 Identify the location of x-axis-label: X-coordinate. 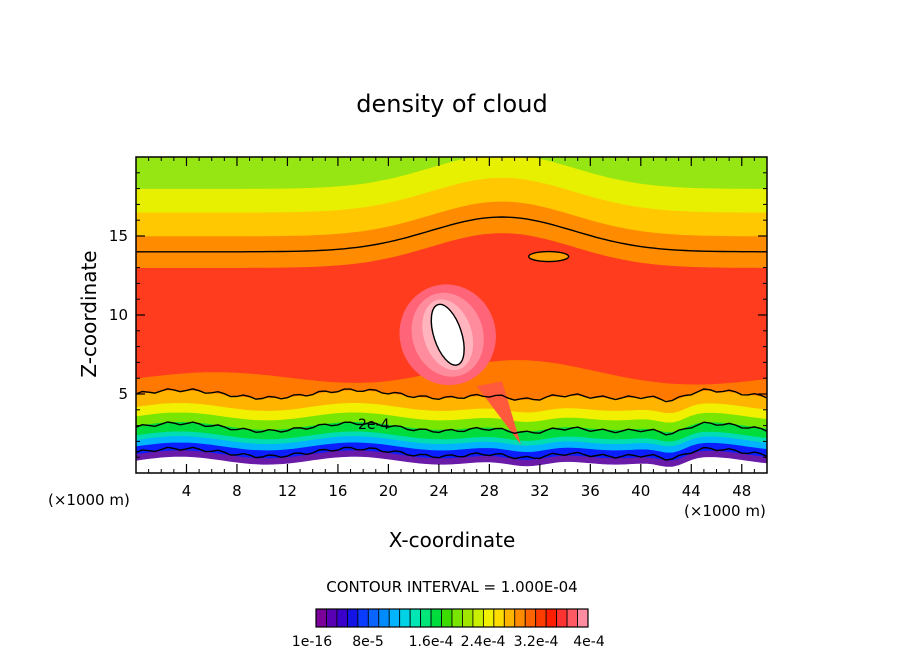
(452, 540).